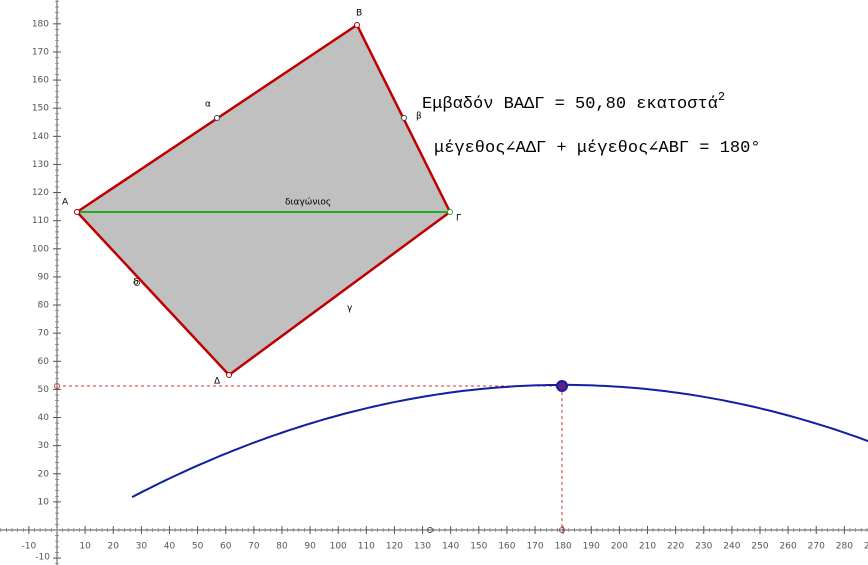 The height and width of the screenshot is (565, 868). What do you see at coordinates (394, 547) in the screenshot?
I see `x-tick-label: 120` at bounding box center [394, 547].